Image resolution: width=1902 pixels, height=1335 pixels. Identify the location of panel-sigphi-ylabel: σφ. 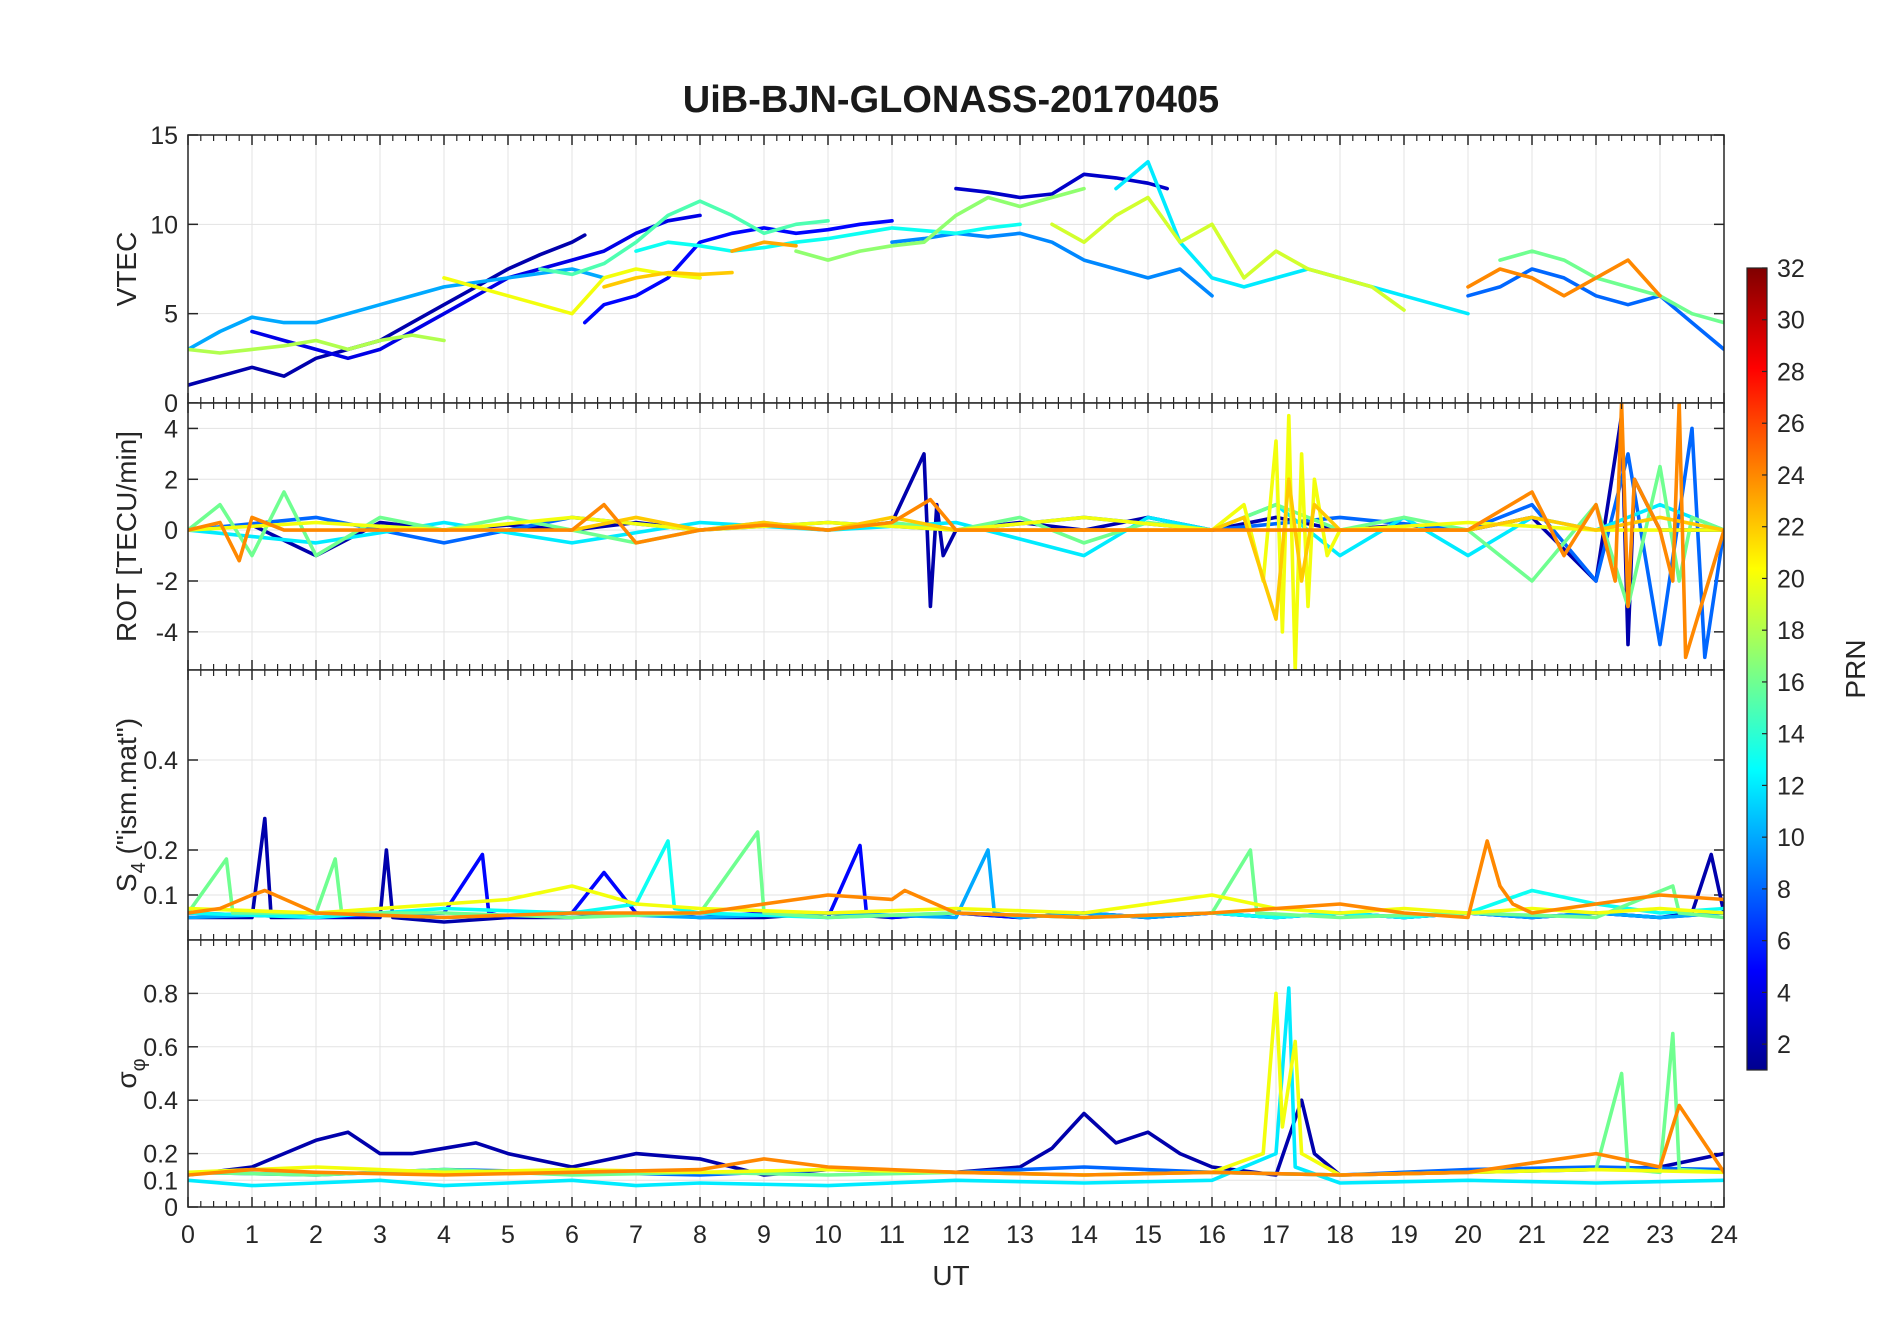
(130, 1073).